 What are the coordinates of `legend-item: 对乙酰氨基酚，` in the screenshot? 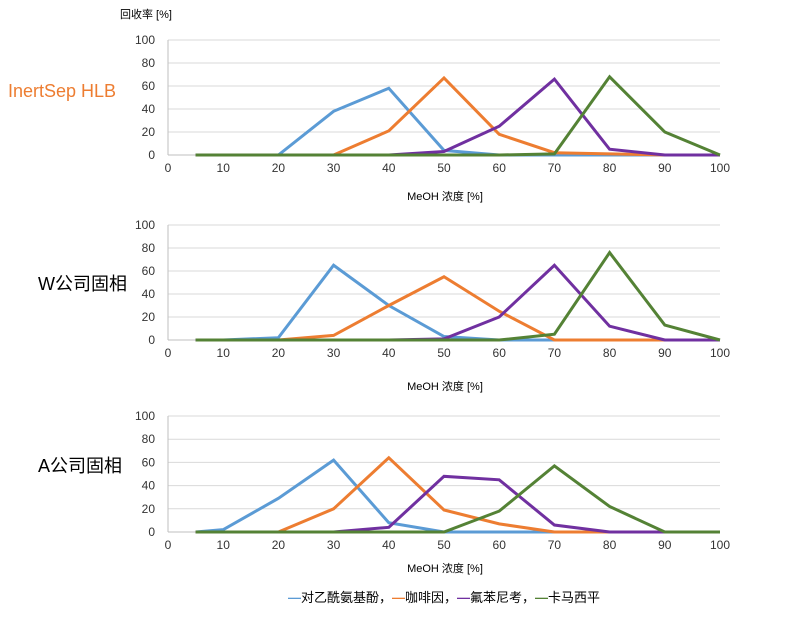 It's located at (346, 597).